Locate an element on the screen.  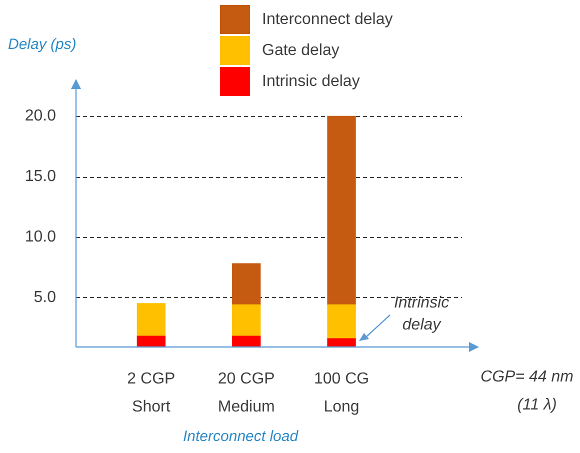
x-axis-title: Interconnect load is located at coordinates (240, 436).